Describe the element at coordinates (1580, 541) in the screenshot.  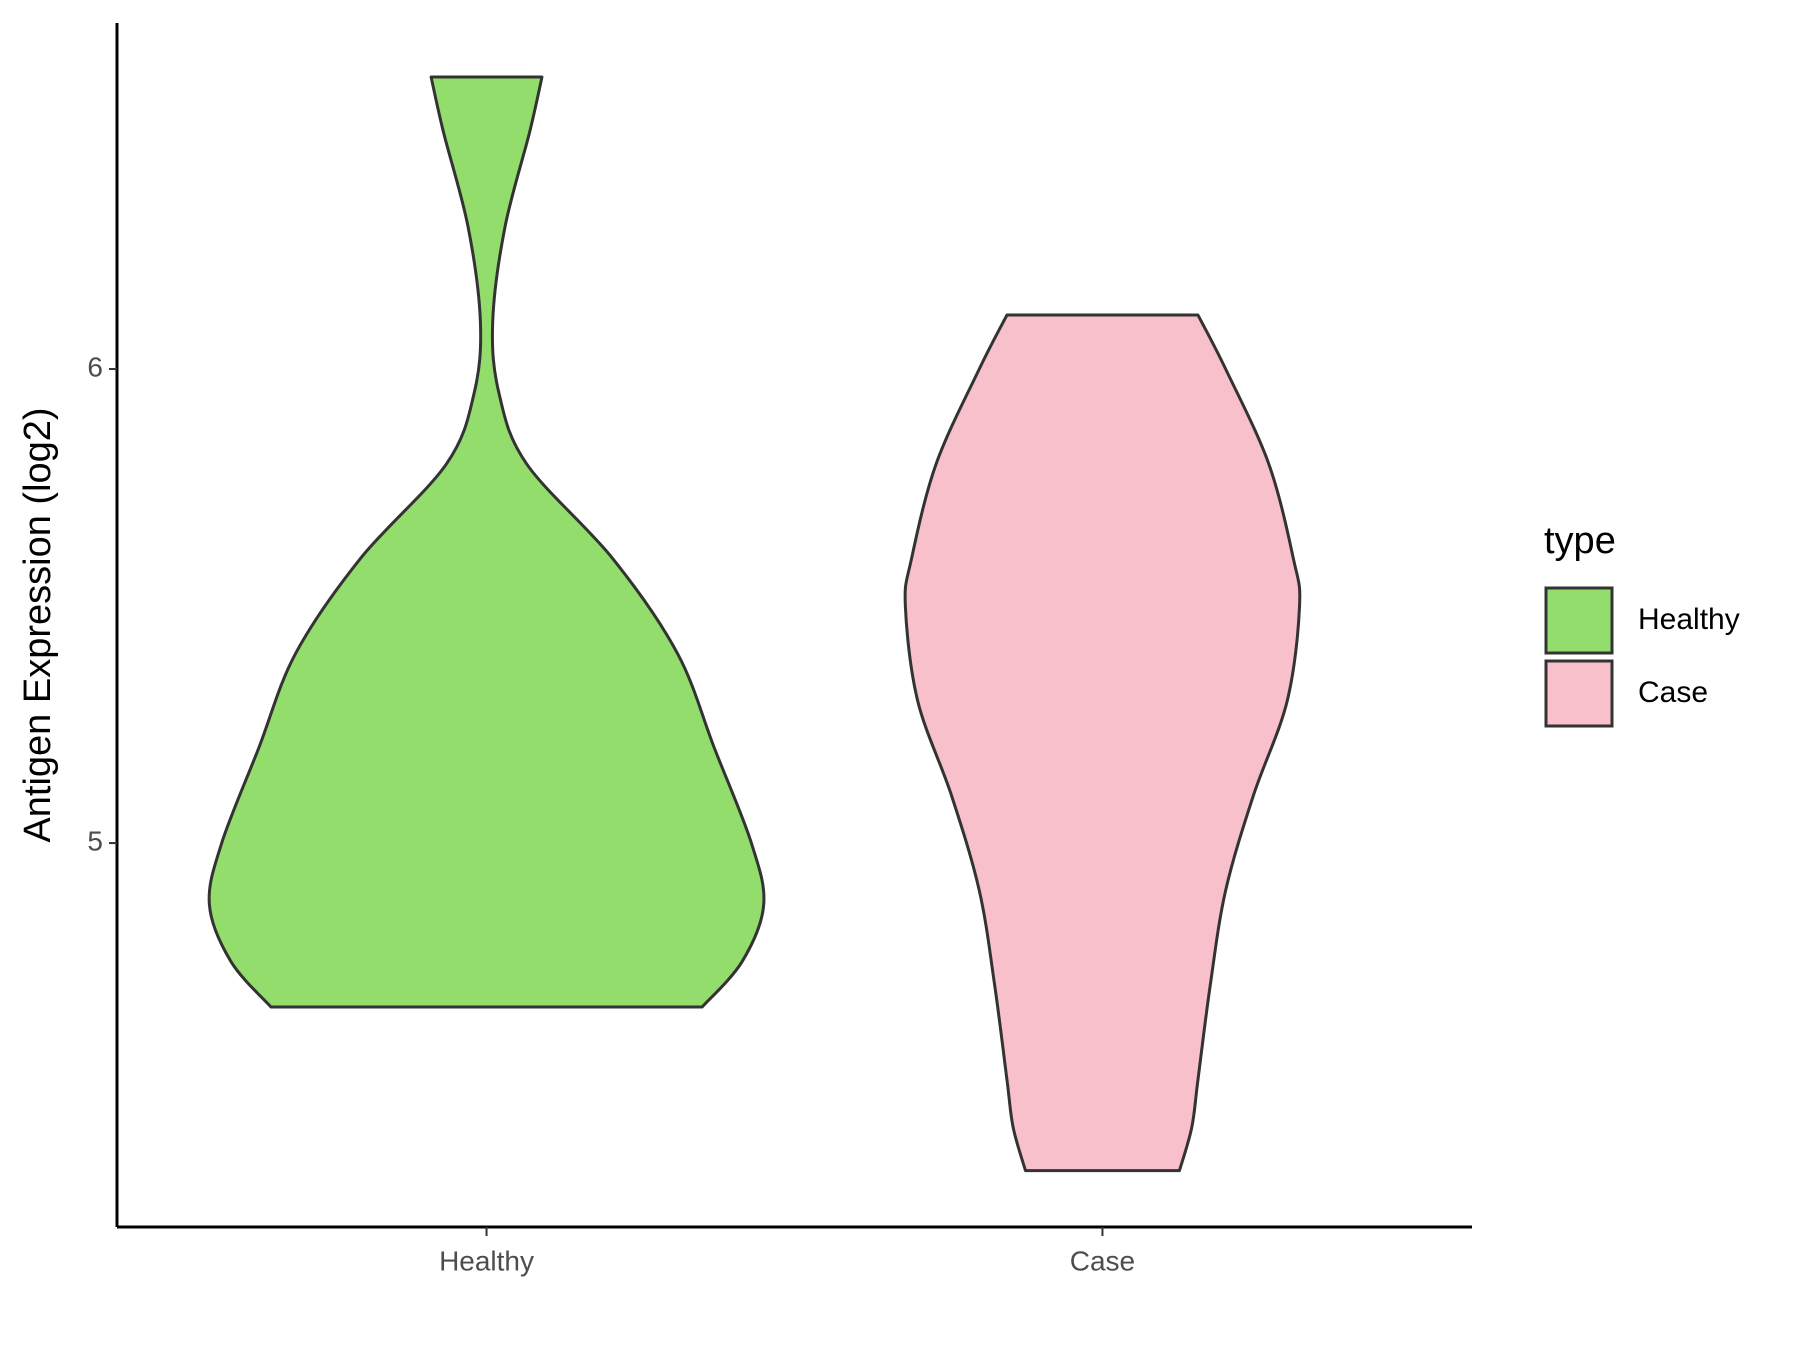
I see `legend-title: type` at that location.